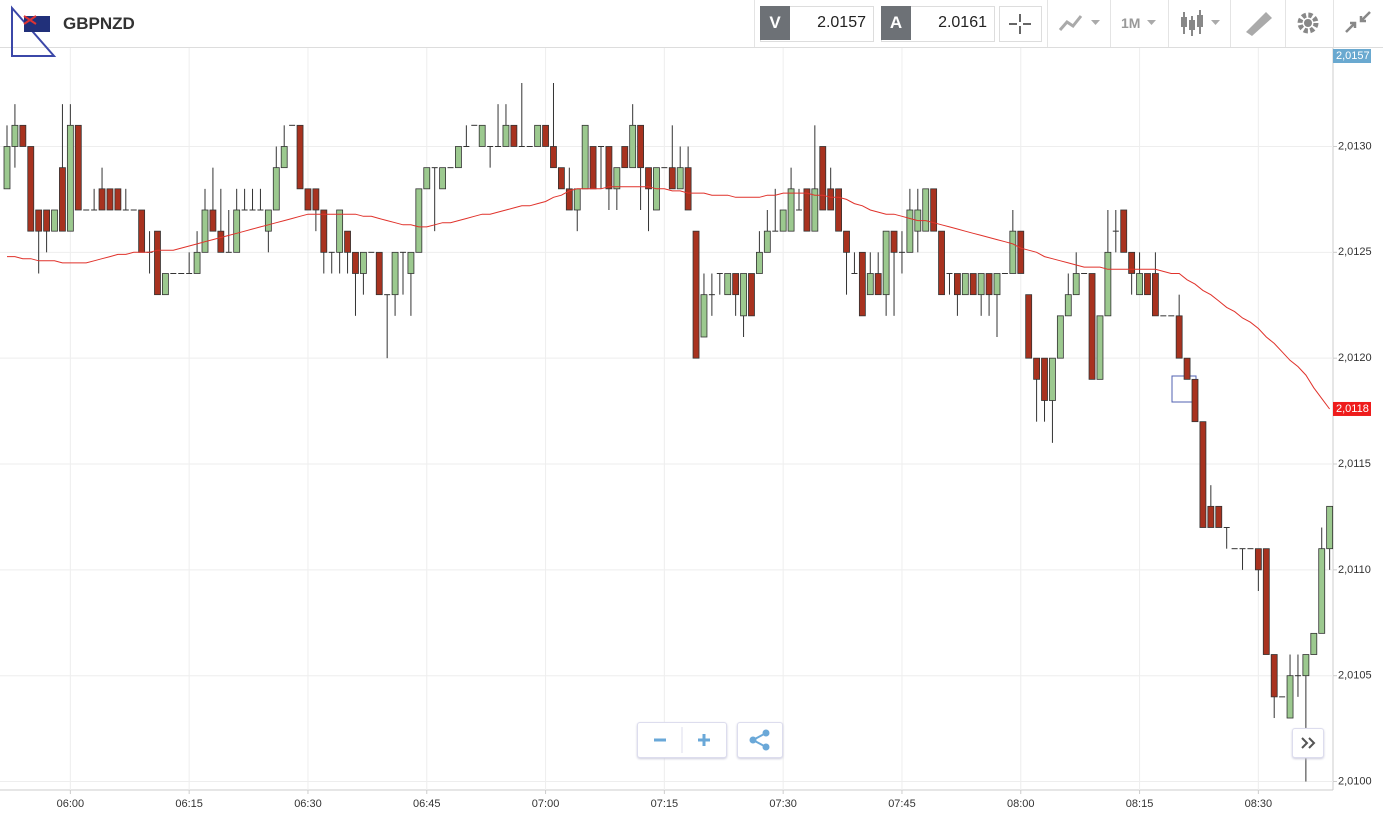  Describe the element at coordinates (189, 804) in the screenshot. I see `x-tick-label: 06:15` at that location.